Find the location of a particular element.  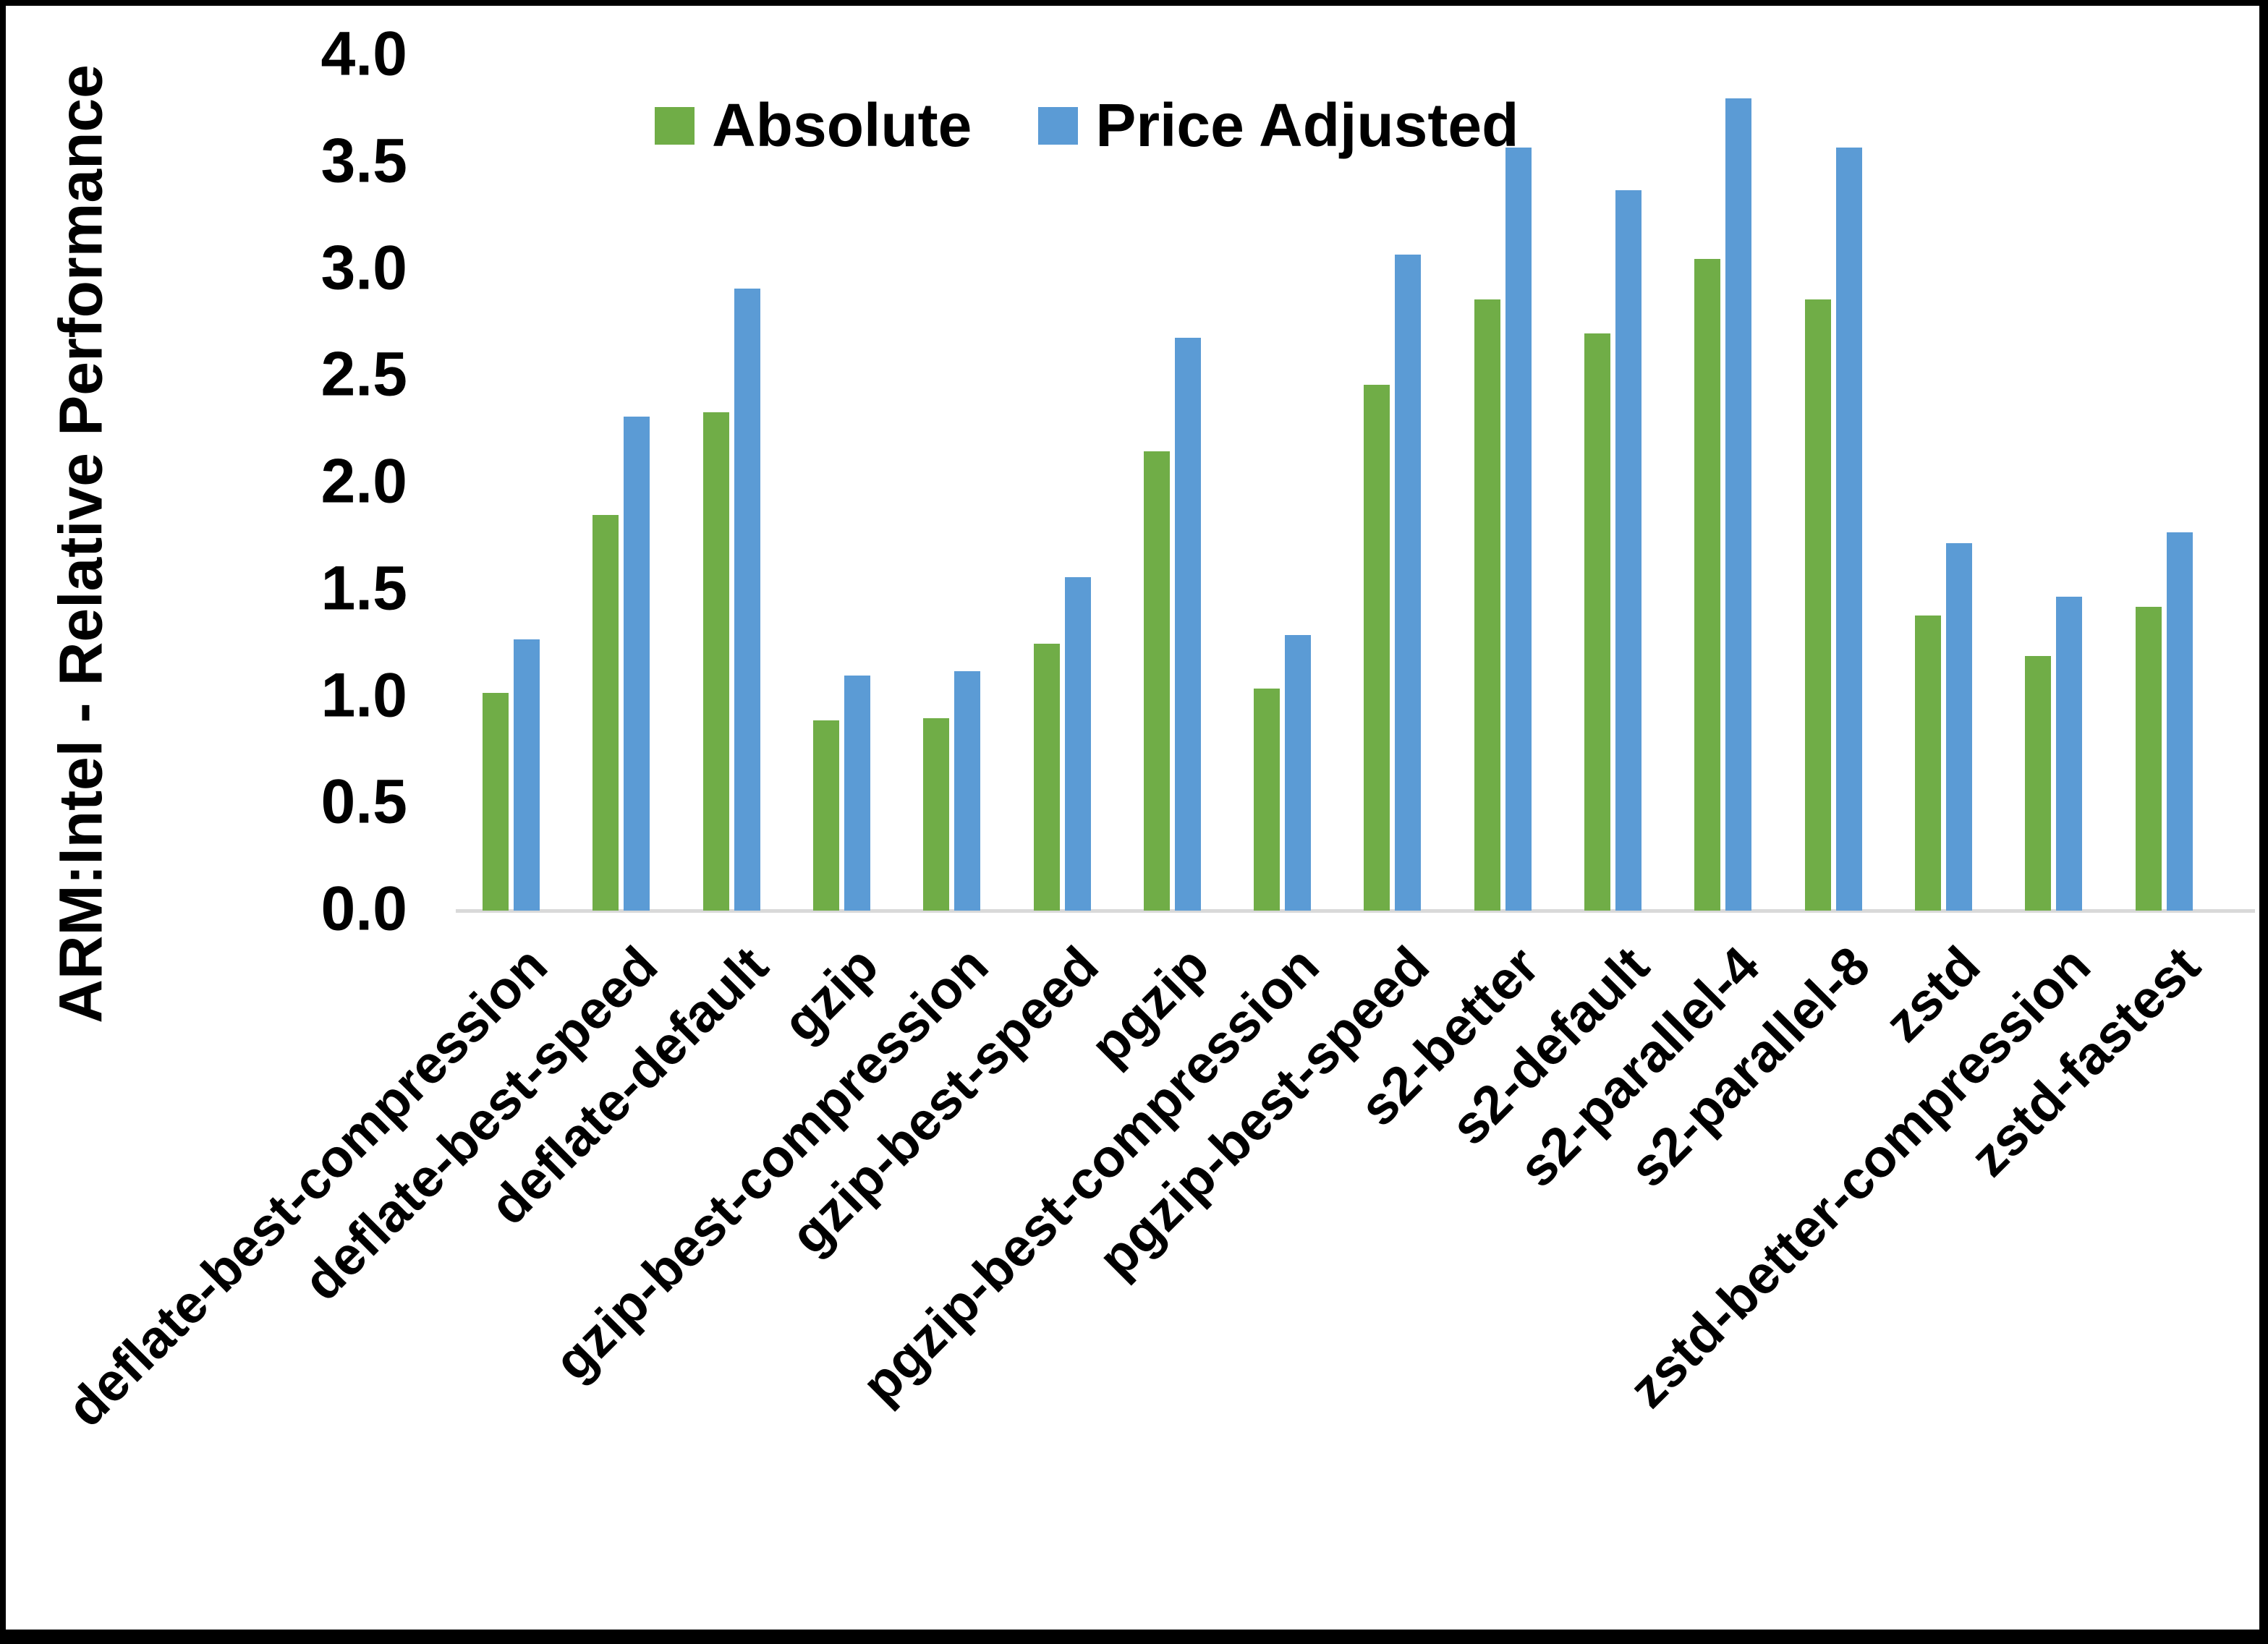

bar-deflate-default-price-adjusted is located at coordinates (747, 600).